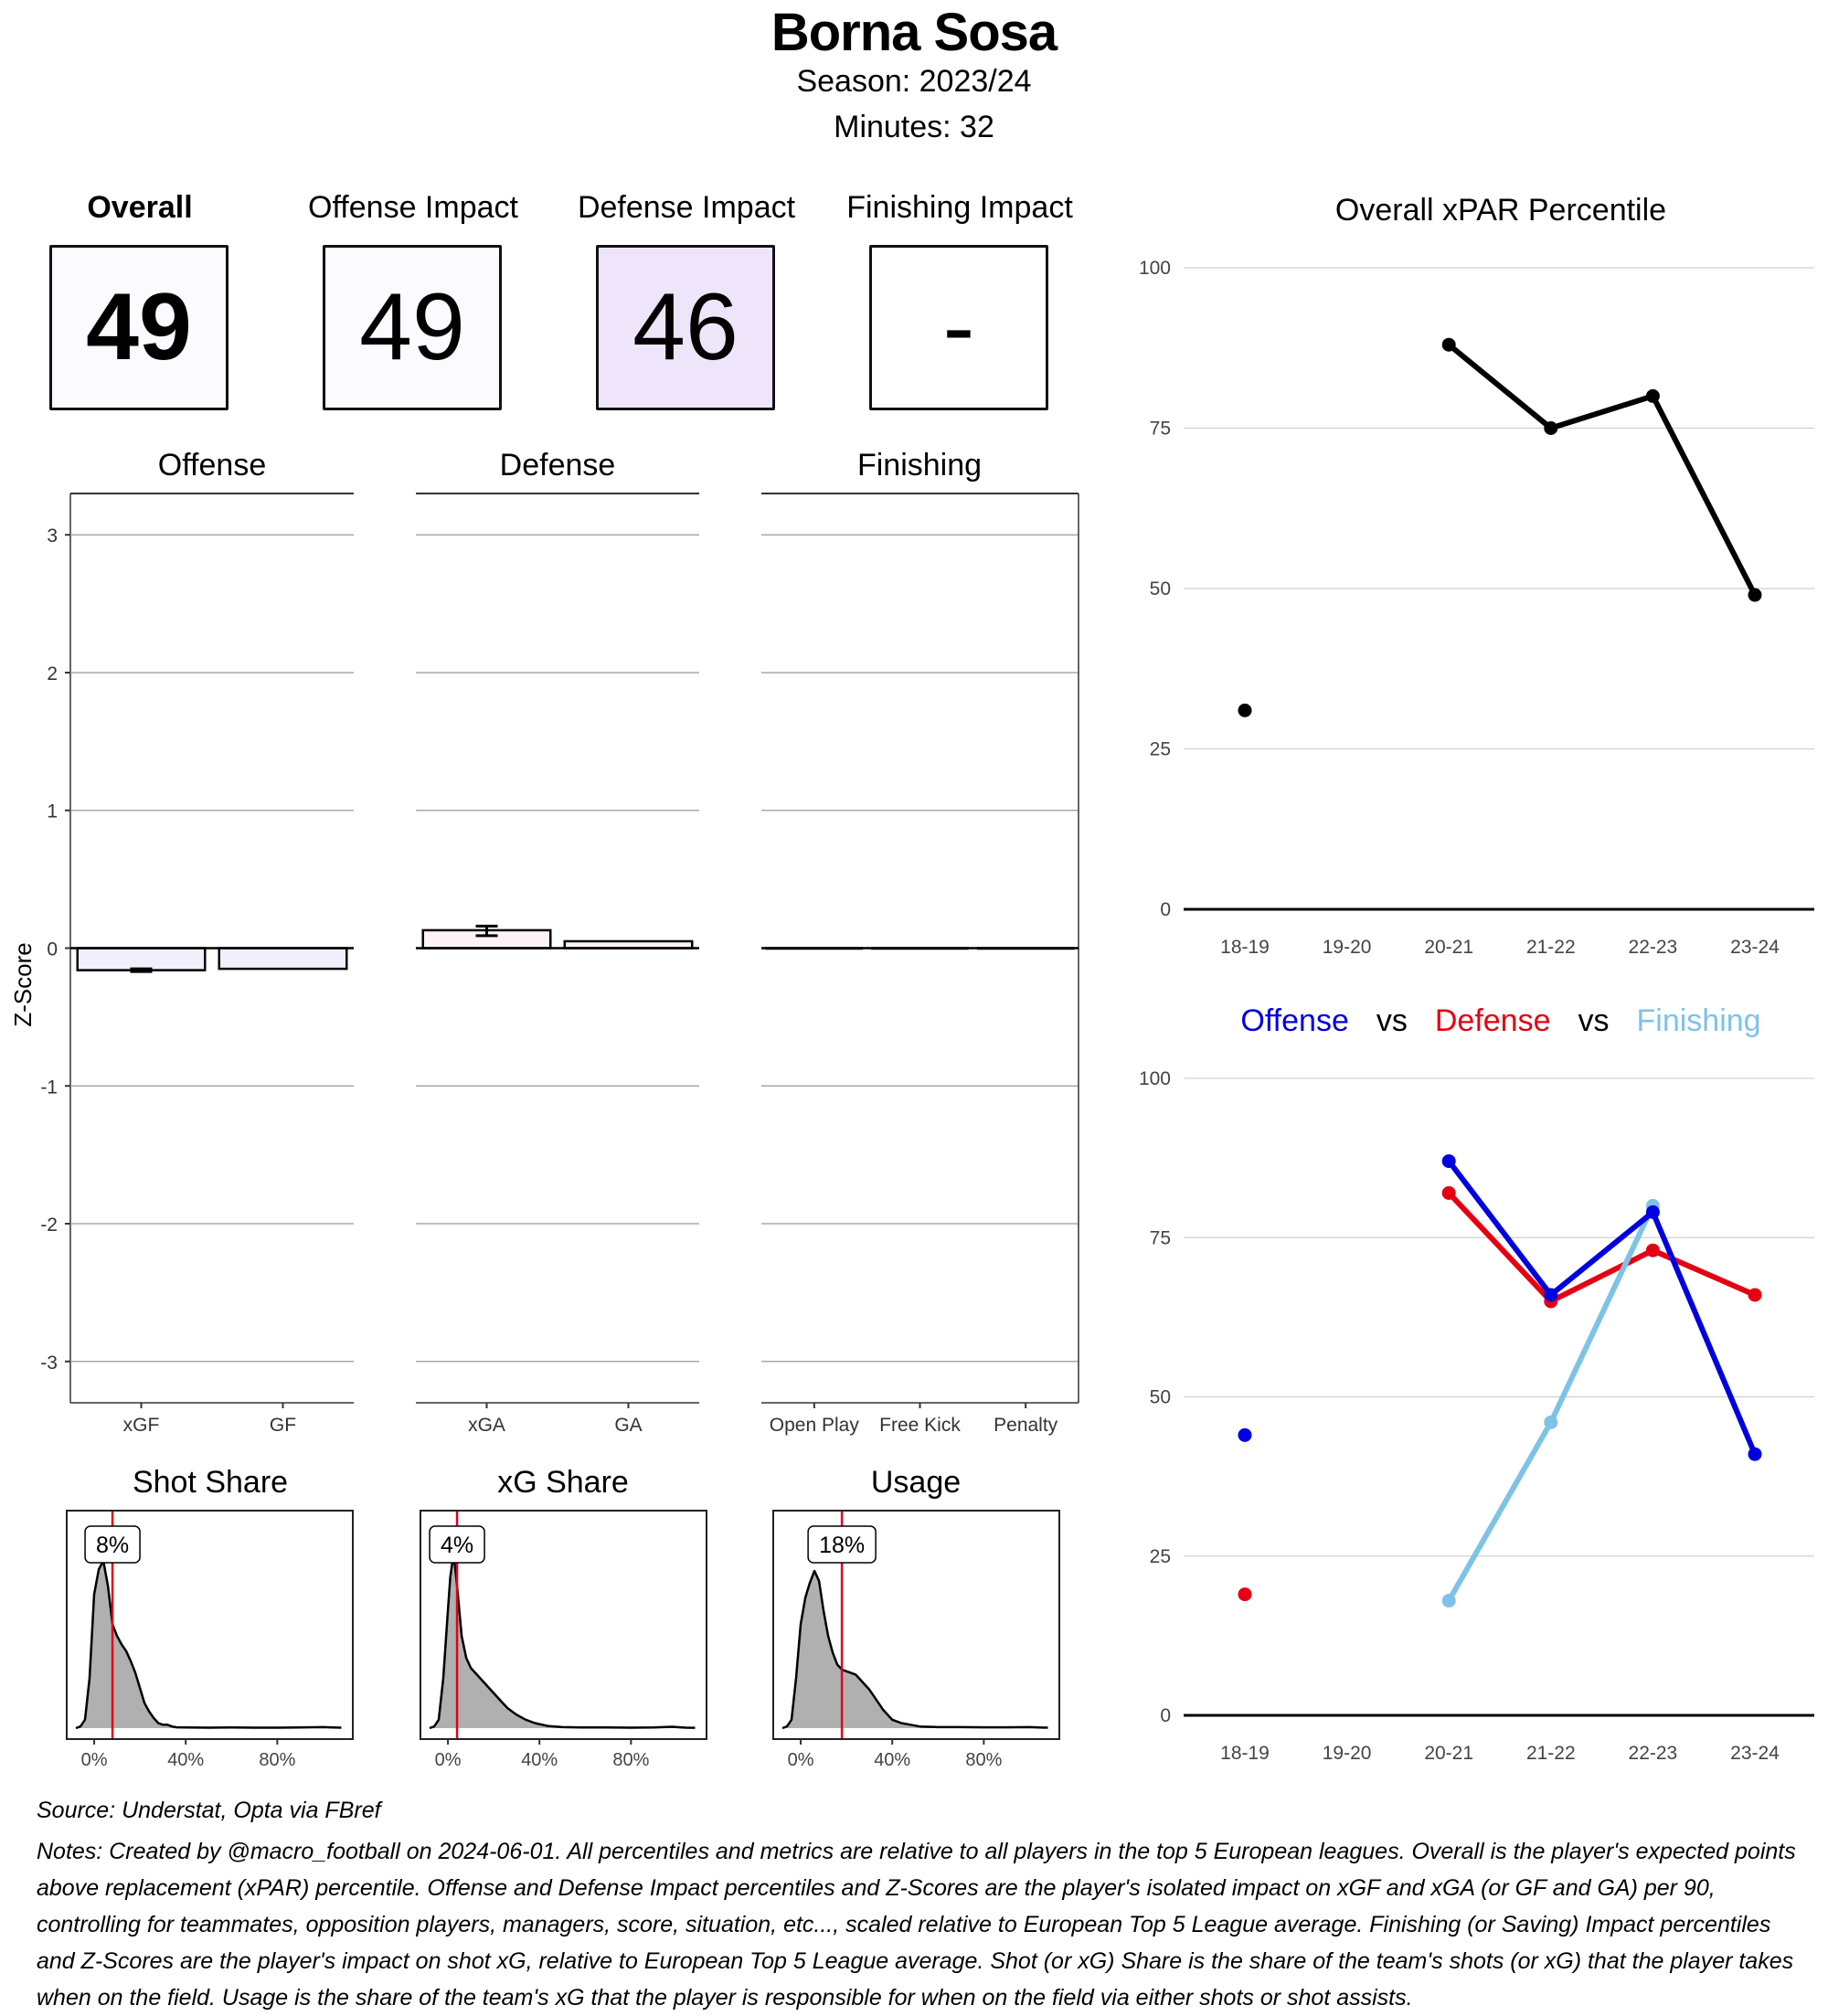 The width and height of the screenshot is (1828, 2016). What do you see at coordinates (919, 466) in the screenshot?
I see `panel-title-finishing: Finishing` at bounding box center [919, 466].